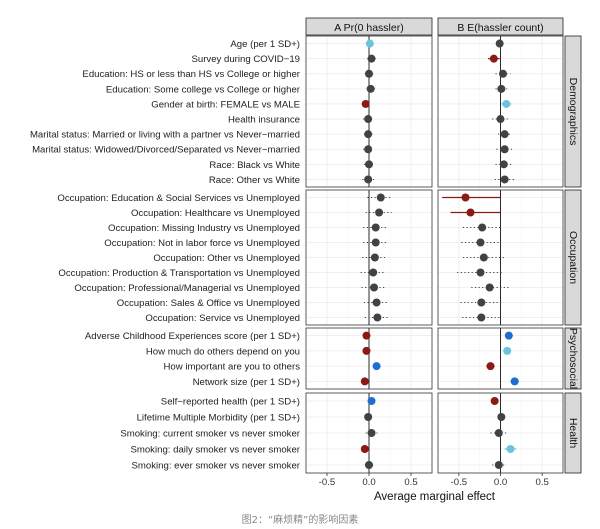 This screenshot has width=600, height=529. I want to click on facet-label-demographics: Demographics, so click(573, 112).